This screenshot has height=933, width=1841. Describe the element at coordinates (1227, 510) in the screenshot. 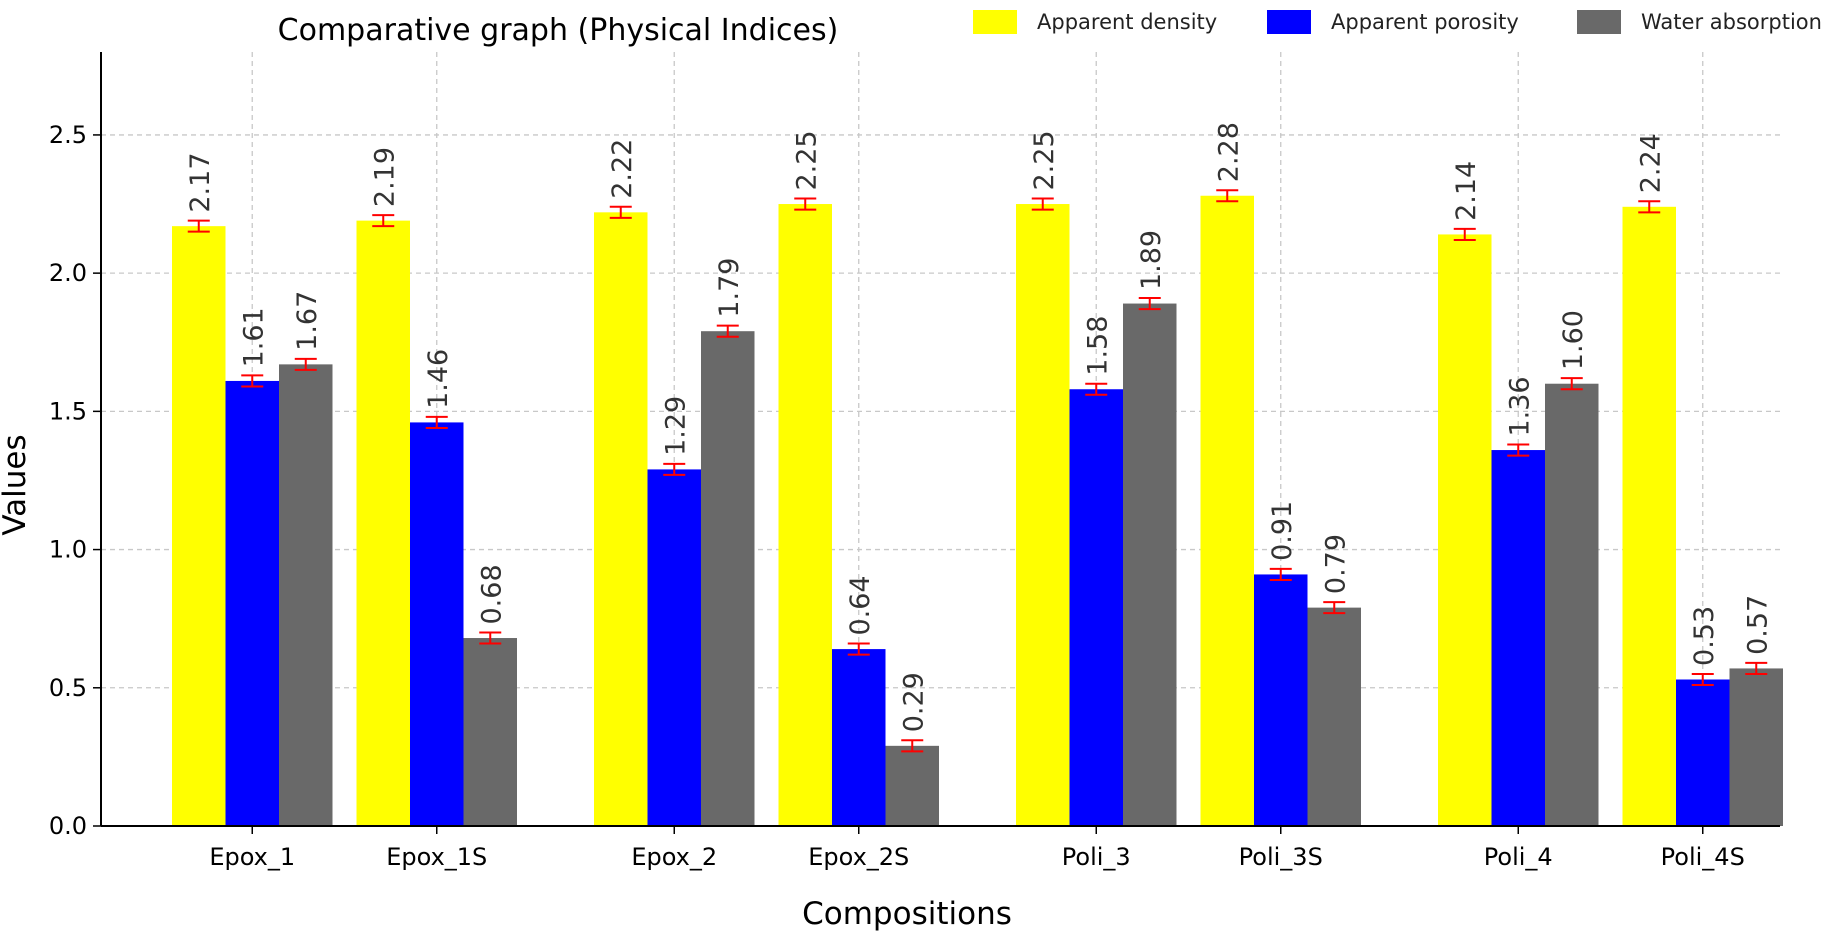

I see `bar-apparent-density-poli-3s` at that location.